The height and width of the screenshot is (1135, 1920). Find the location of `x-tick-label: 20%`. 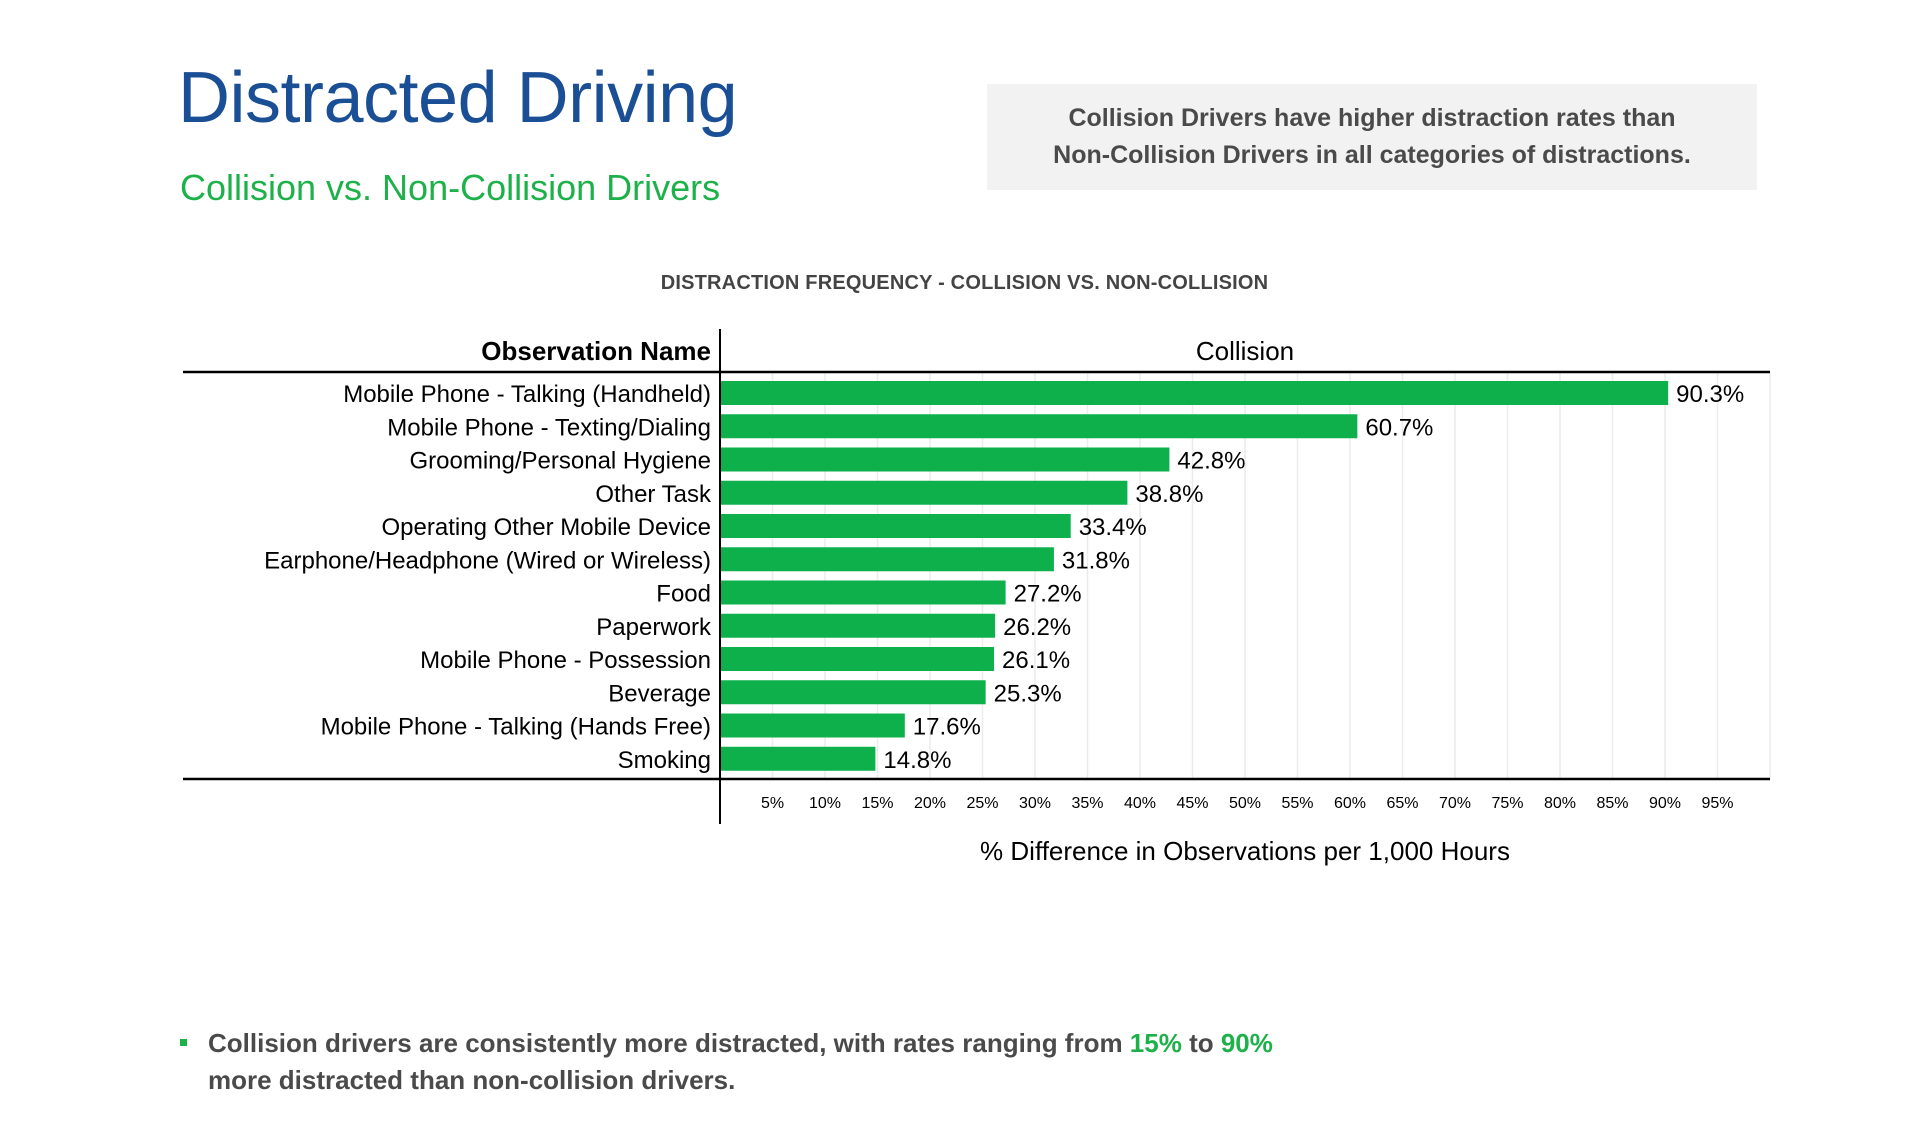

x-tick-label: 20% is located at coordinates (930, 803).